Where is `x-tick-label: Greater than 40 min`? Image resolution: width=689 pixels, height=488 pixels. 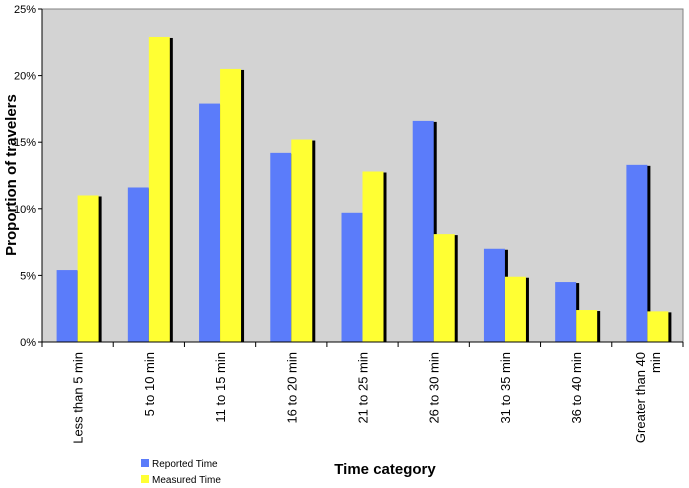
x-tick-label: Greater than 40 min is located at coordinates (648, 397).